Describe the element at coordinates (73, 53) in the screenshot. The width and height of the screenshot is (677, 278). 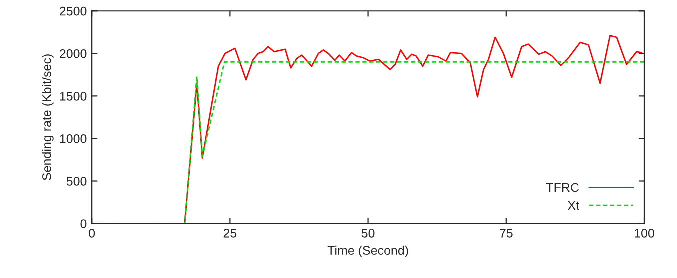
I see `y-tick-label: 2000` at that location.